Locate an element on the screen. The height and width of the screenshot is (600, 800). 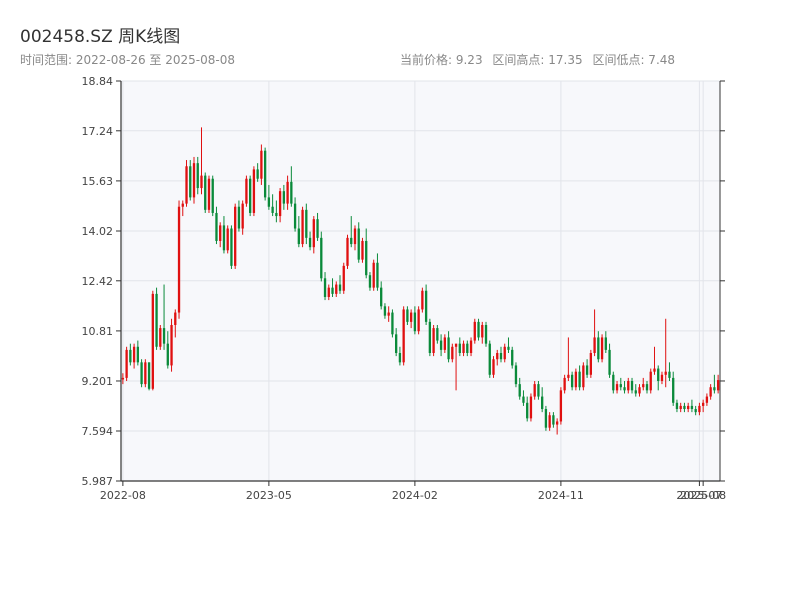
current-price: 当前价格: 9.23 is located at coordinates (441, 60).